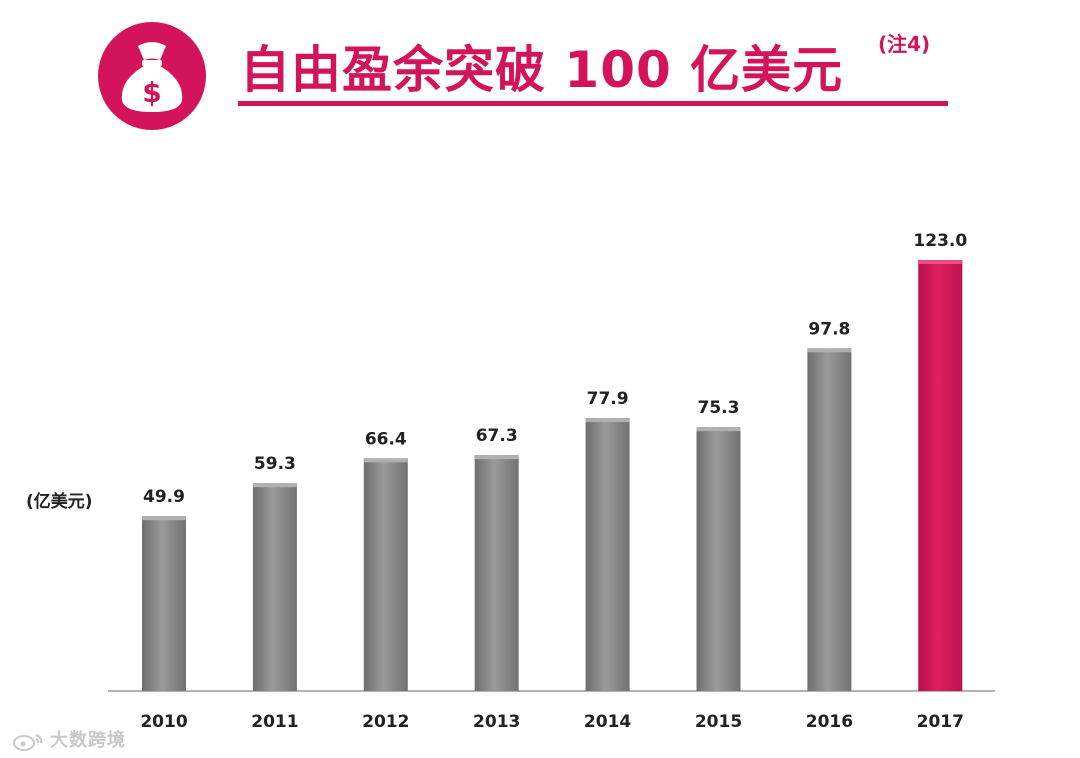 The height and width of the screenshot is (758, 1080). Describe the element at coordinates (607, 722) in the screenshot. I see `x-tick-label-2014: 2014` at that location.